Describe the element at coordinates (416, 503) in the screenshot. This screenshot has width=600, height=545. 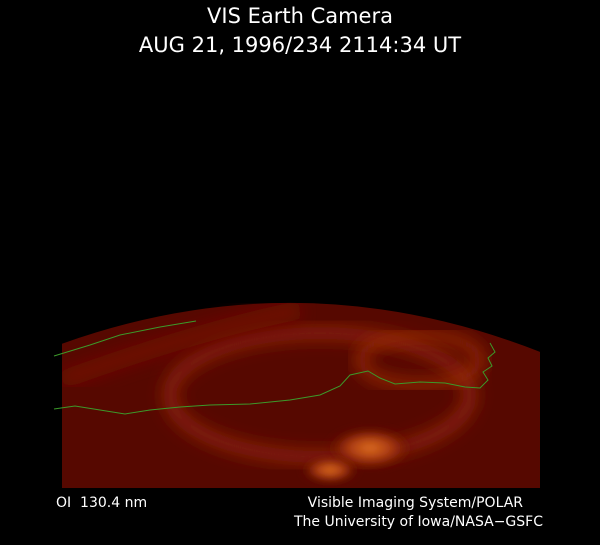
I see `instrument-label: Visible Imaging System/POLAR` at that location.